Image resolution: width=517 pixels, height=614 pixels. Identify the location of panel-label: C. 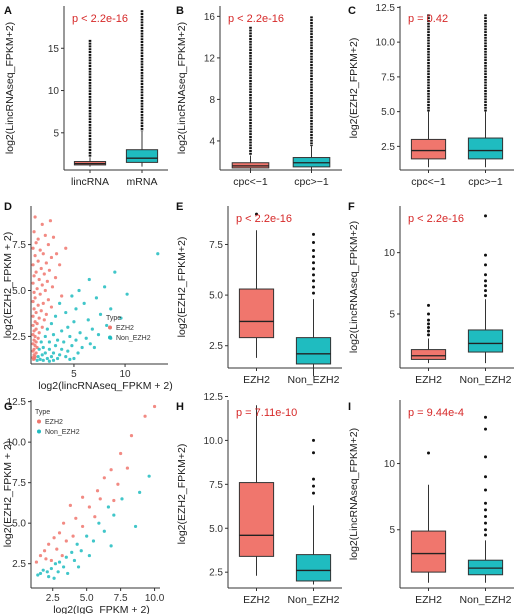
(352, 11).